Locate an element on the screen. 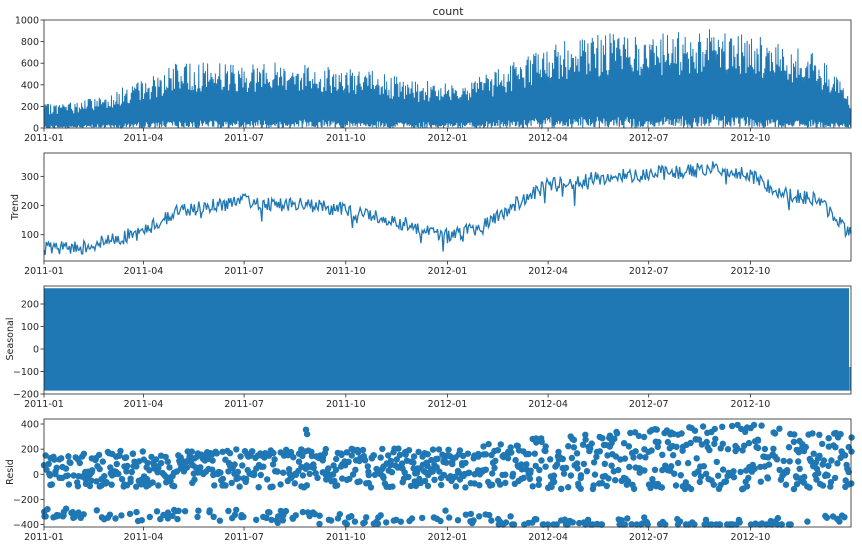  y-tick-label: −200 is located at coordinates (26, 395).